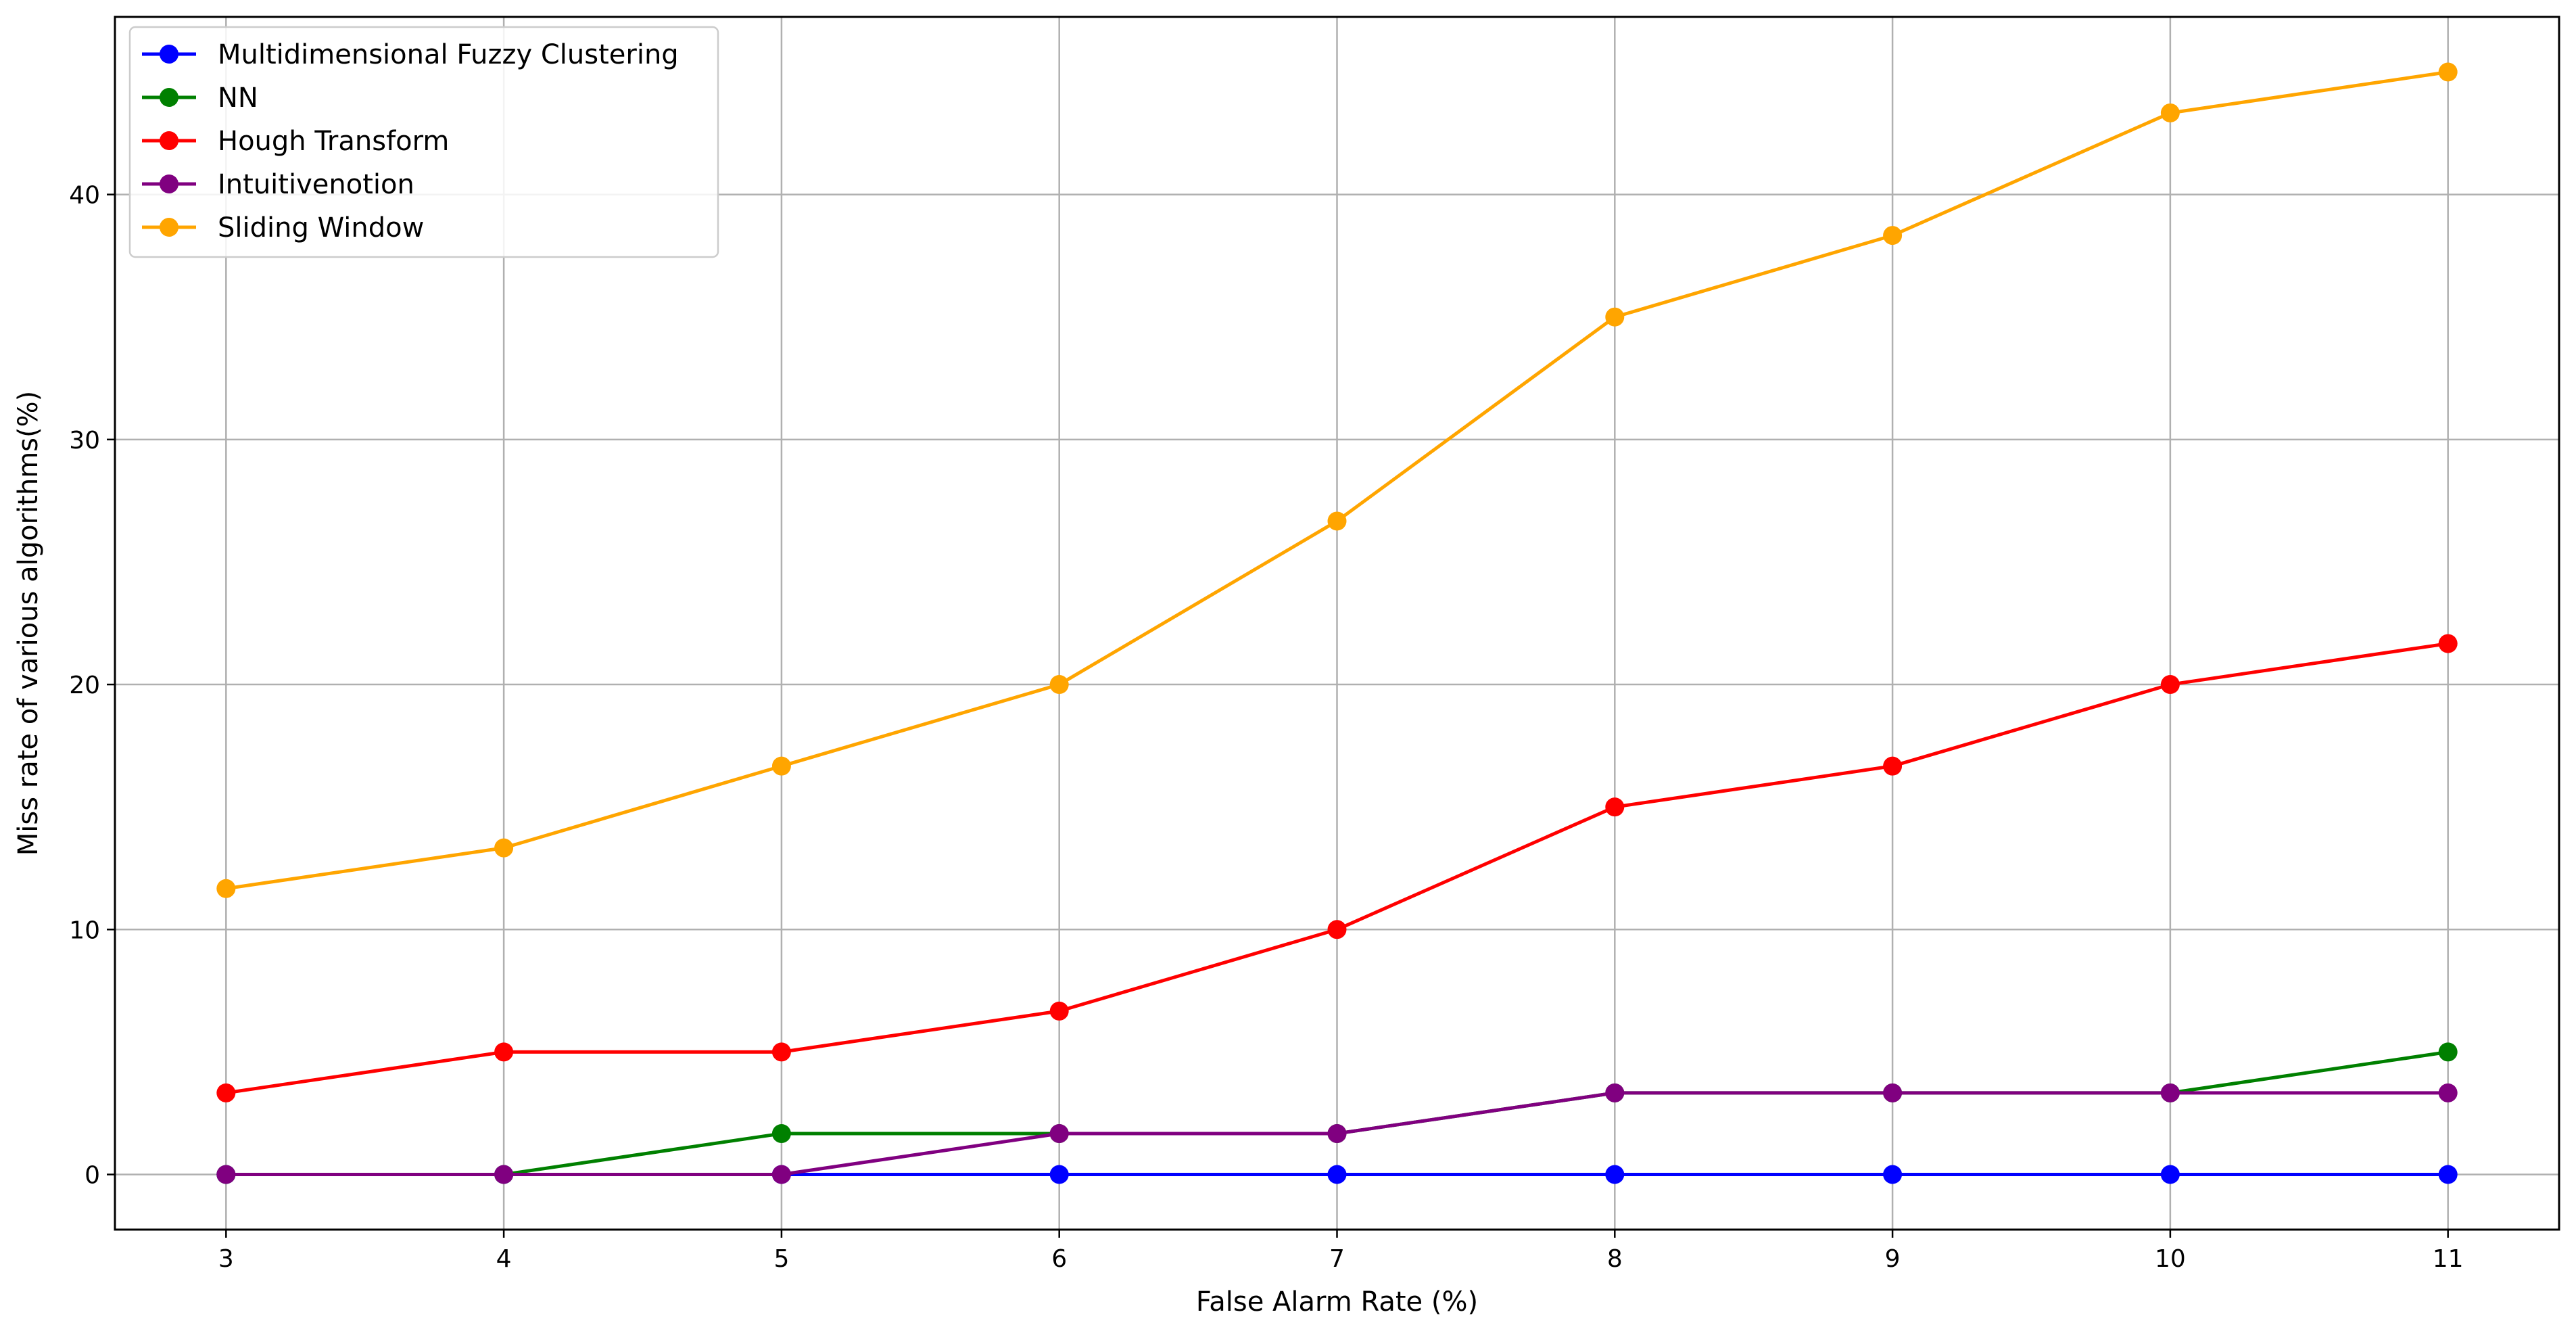 This screenshot has width=2576, height=1327. I want to click on x-tick-label: 3, so click(226, 1259).